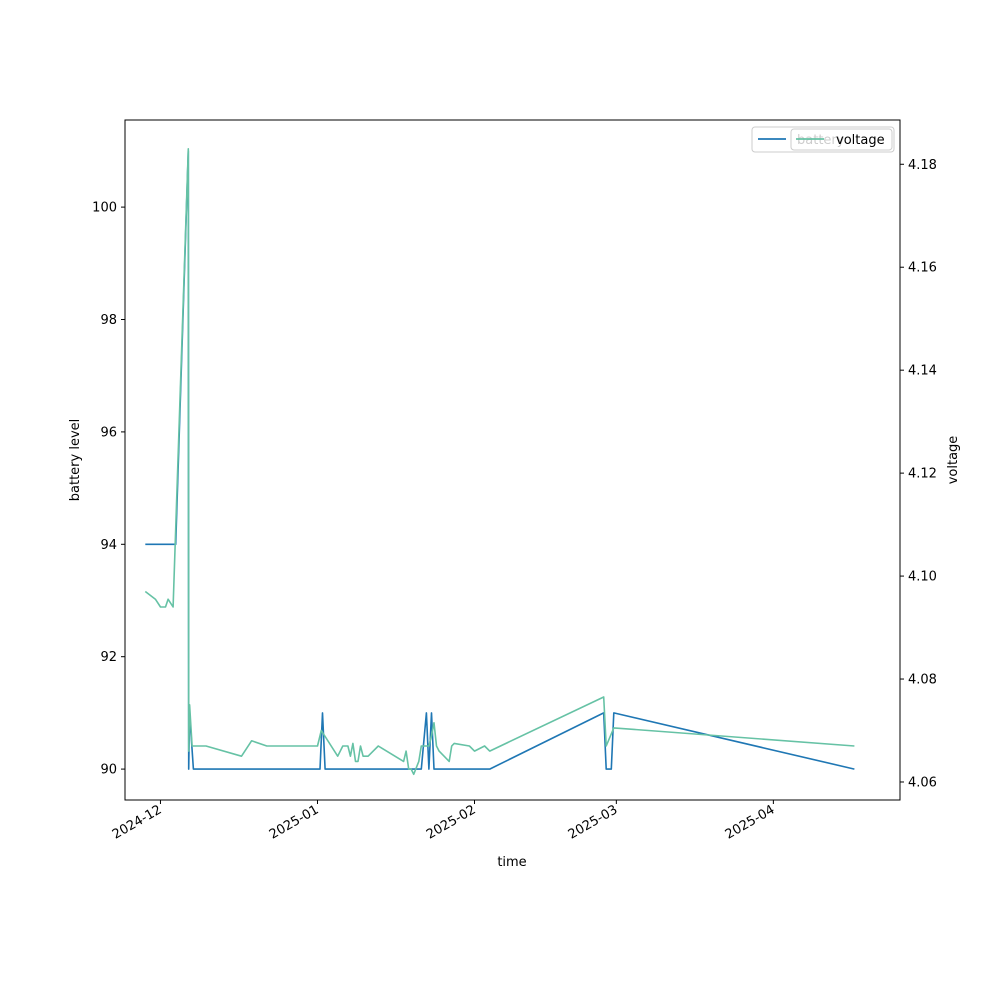 The image size is (1000, 1000). What do you see at coordinates (108, 432) in the screenshot?
I see `y-tick-label: 96` at bounding box center [108, 432].